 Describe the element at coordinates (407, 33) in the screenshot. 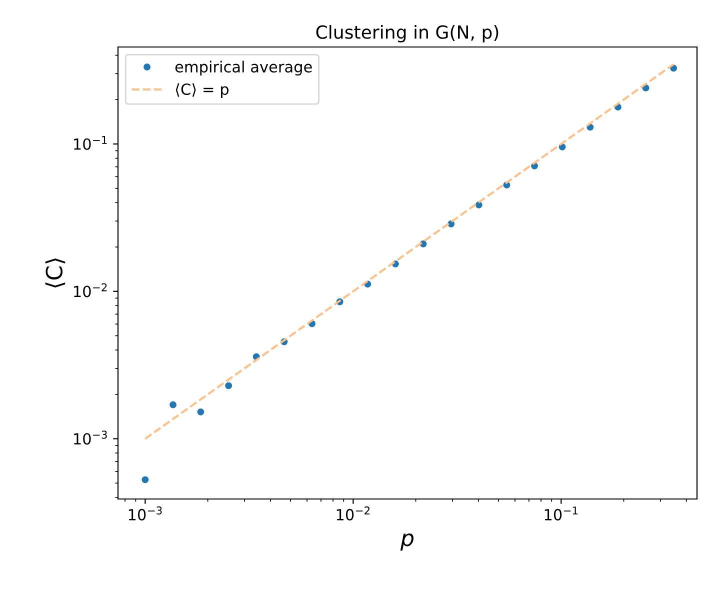

I see `chart-title: Clustering in G(N, p)` at that location.